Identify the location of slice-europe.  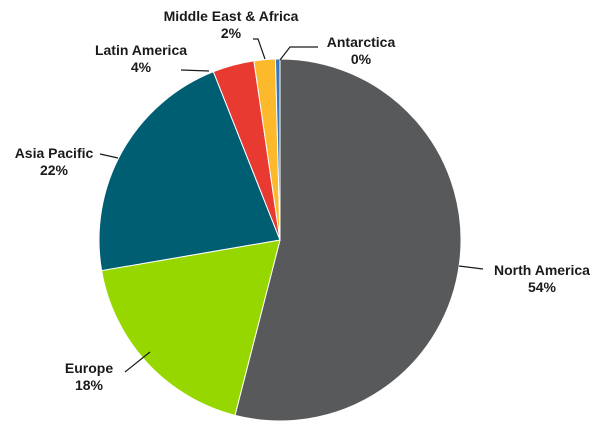
(191, 327).